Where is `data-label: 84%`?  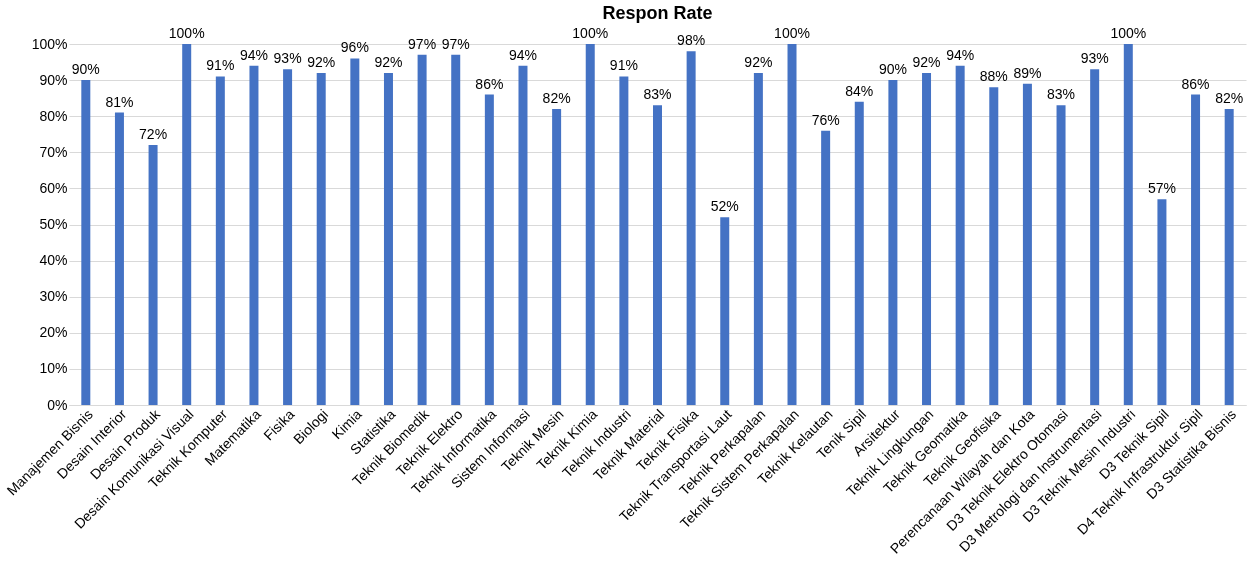
data-label: 84% is located at coordinates (859, 90).